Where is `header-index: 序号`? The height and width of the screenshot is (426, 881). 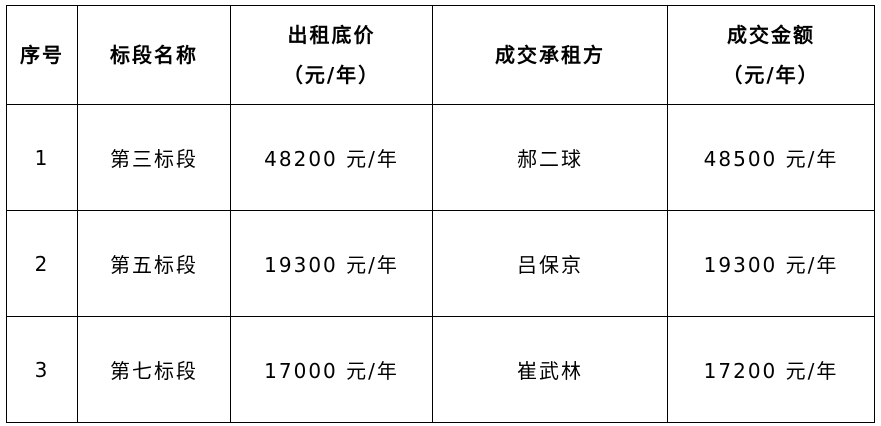
header-index: 序号 is located at coordinates (42, 55).